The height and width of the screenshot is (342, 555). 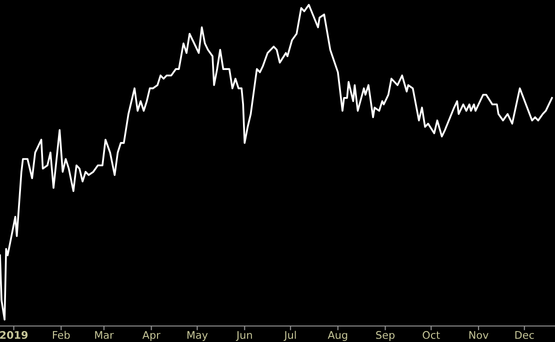 What do you see at coordinates (524, 335) in the screenshot?
I see `x-tick-label: Dec` at bounding box center [524, 335].